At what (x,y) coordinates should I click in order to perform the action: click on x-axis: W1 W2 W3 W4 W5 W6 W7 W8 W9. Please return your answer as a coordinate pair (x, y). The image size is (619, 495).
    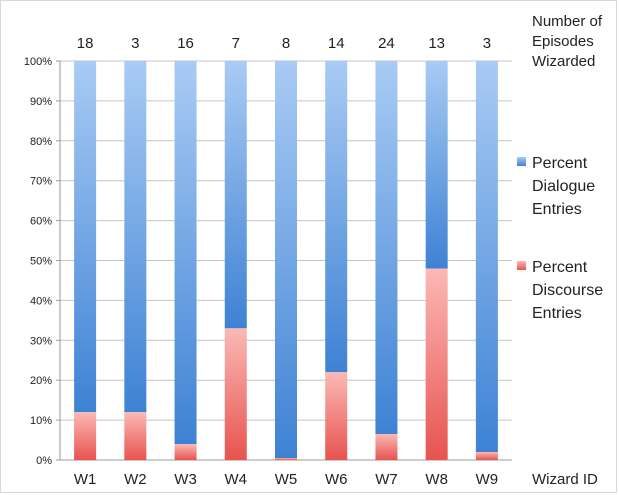
    Looking at the image, I should click on (286, 479).